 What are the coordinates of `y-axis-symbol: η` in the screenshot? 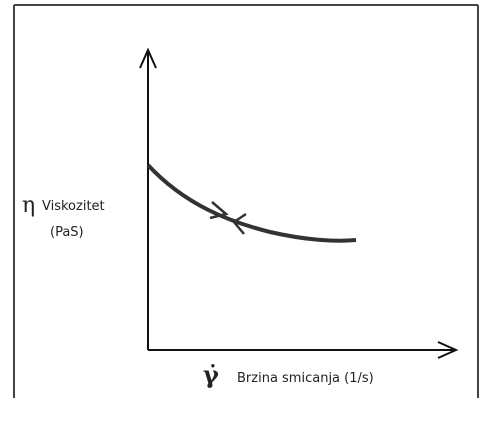 It's located at (28, 205).